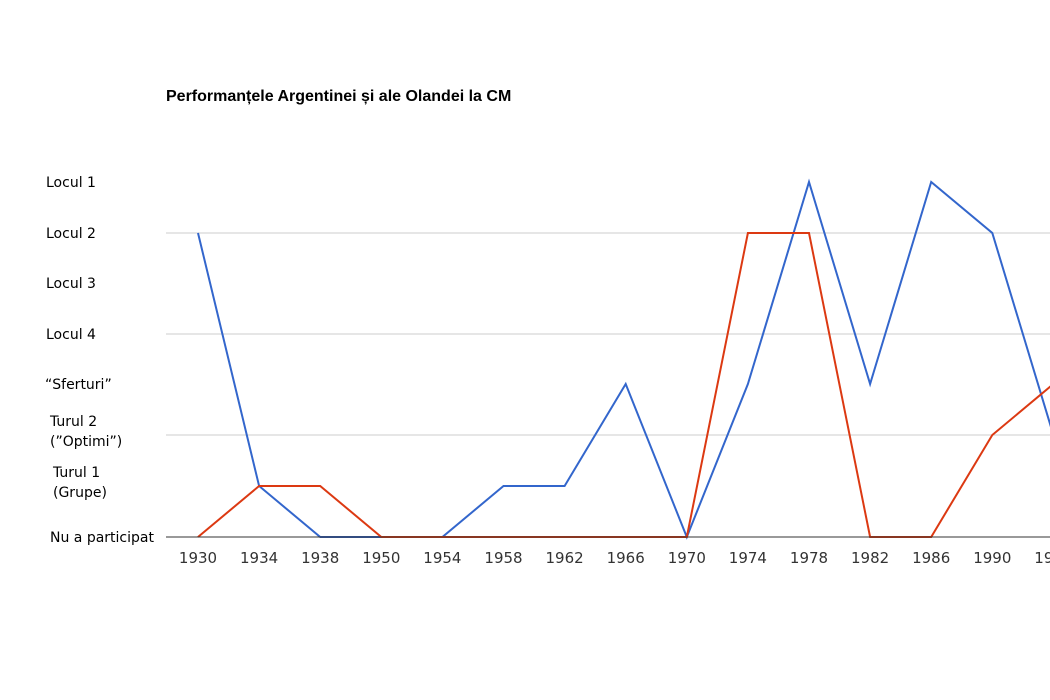 This screenshot has width=1050, height=700. Describe the element at coordinates (86, 442) in the screenshot. I see `y-tick-label-line: (”Optimi”)` at that location.